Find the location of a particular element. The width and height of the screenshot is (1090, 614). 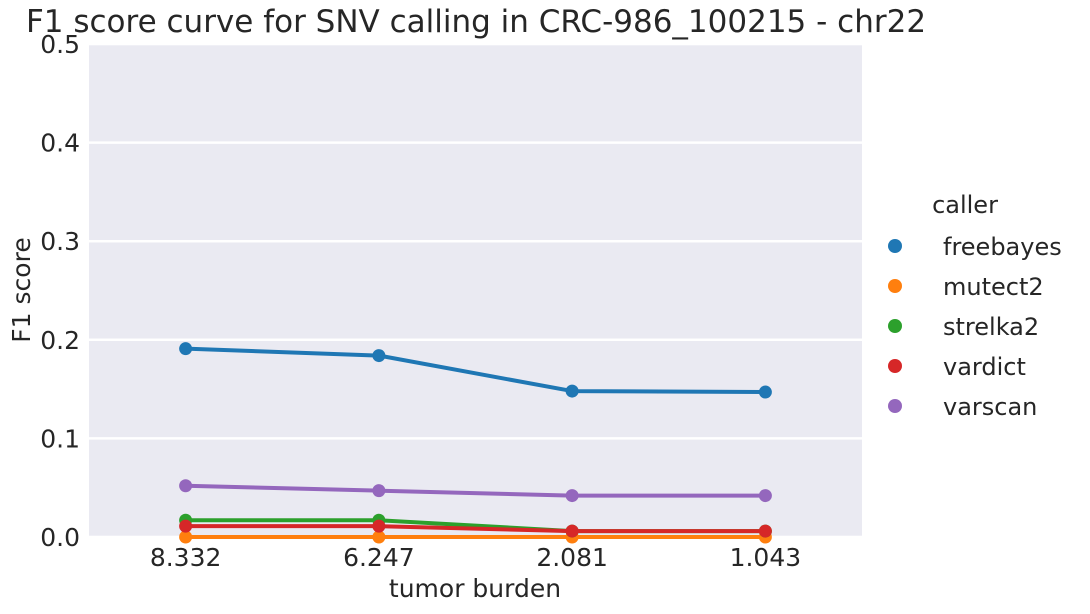

y-tick-label: 0.2 is located at coordinates (60, 340).